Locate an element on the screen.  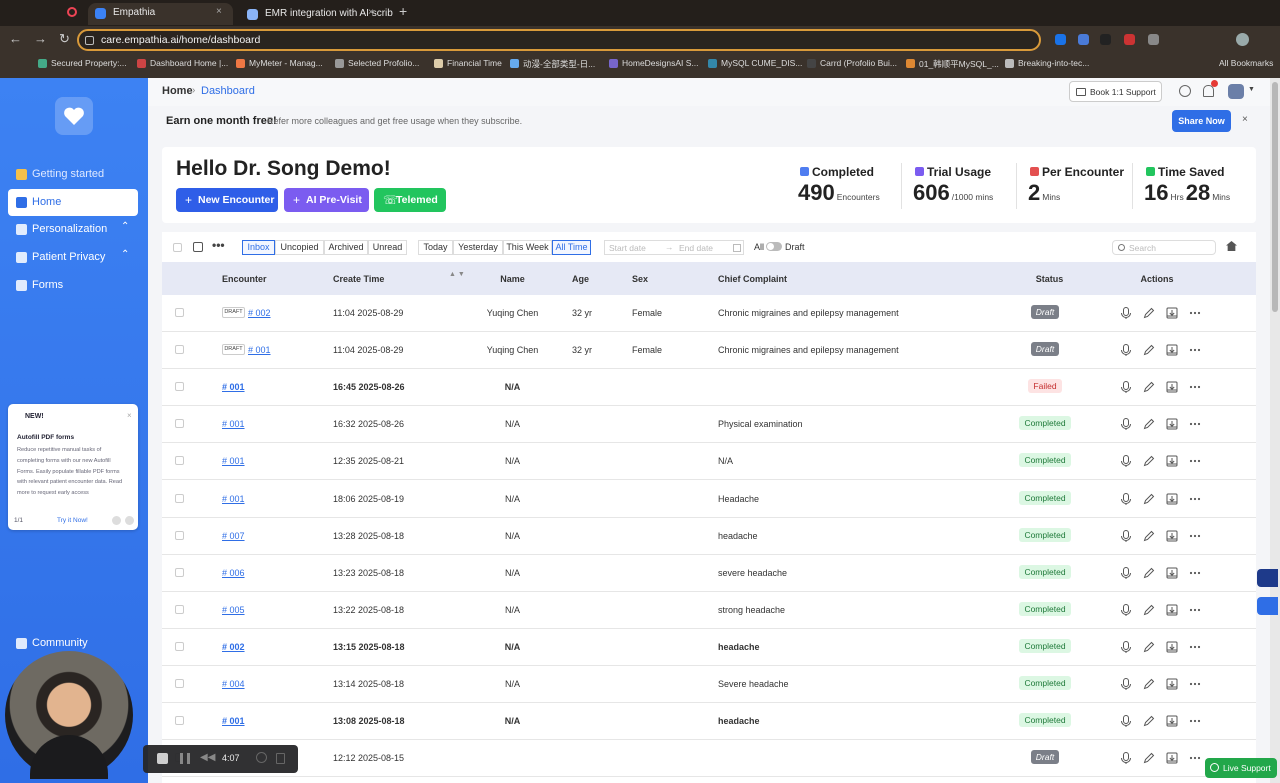
delete-button is located at coordinates (280, 758).